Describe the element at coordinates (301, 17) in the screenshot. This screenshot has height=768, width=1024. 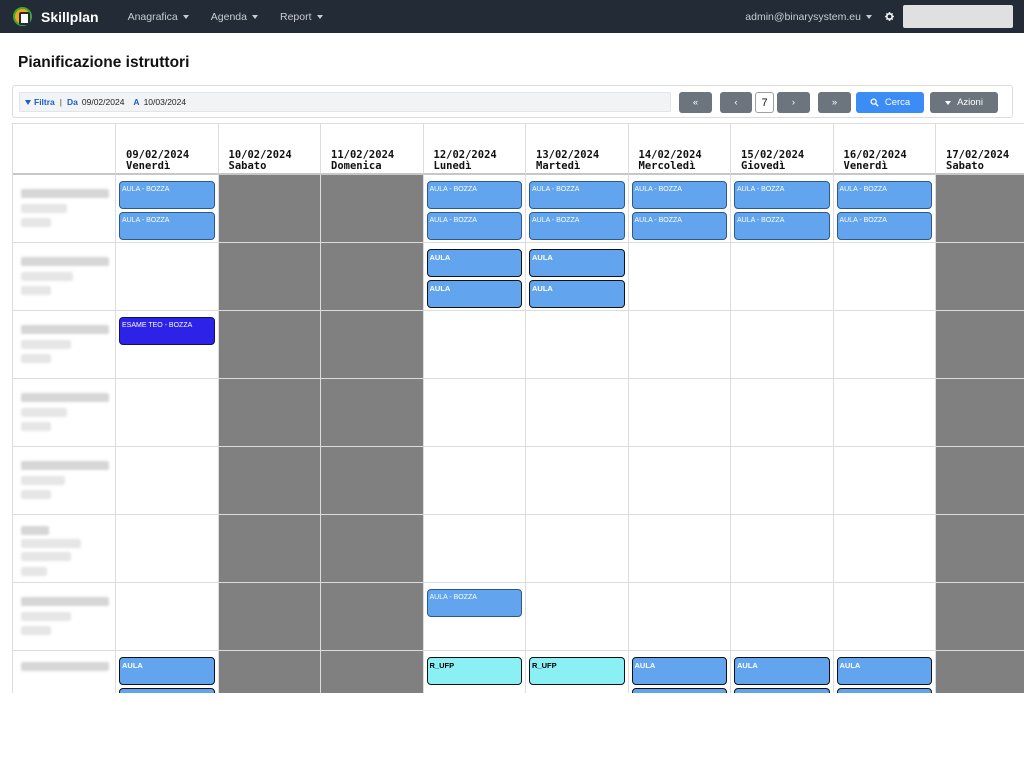
I see `menu-report: Report` at that location.